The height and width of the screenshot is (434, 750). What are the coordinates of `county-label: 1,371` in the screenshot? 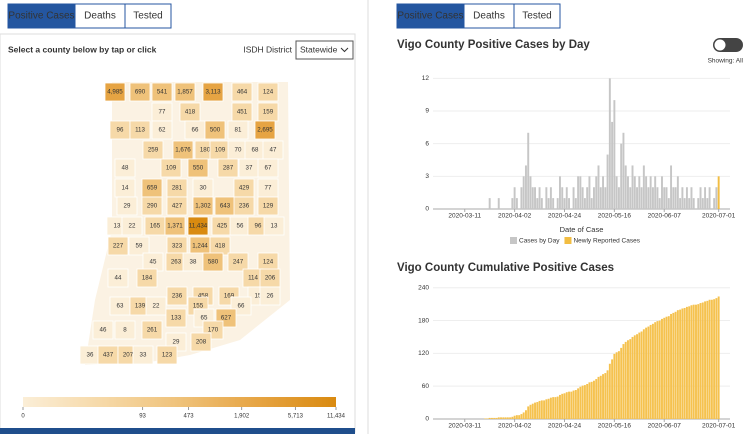 It's located at (175, 226).